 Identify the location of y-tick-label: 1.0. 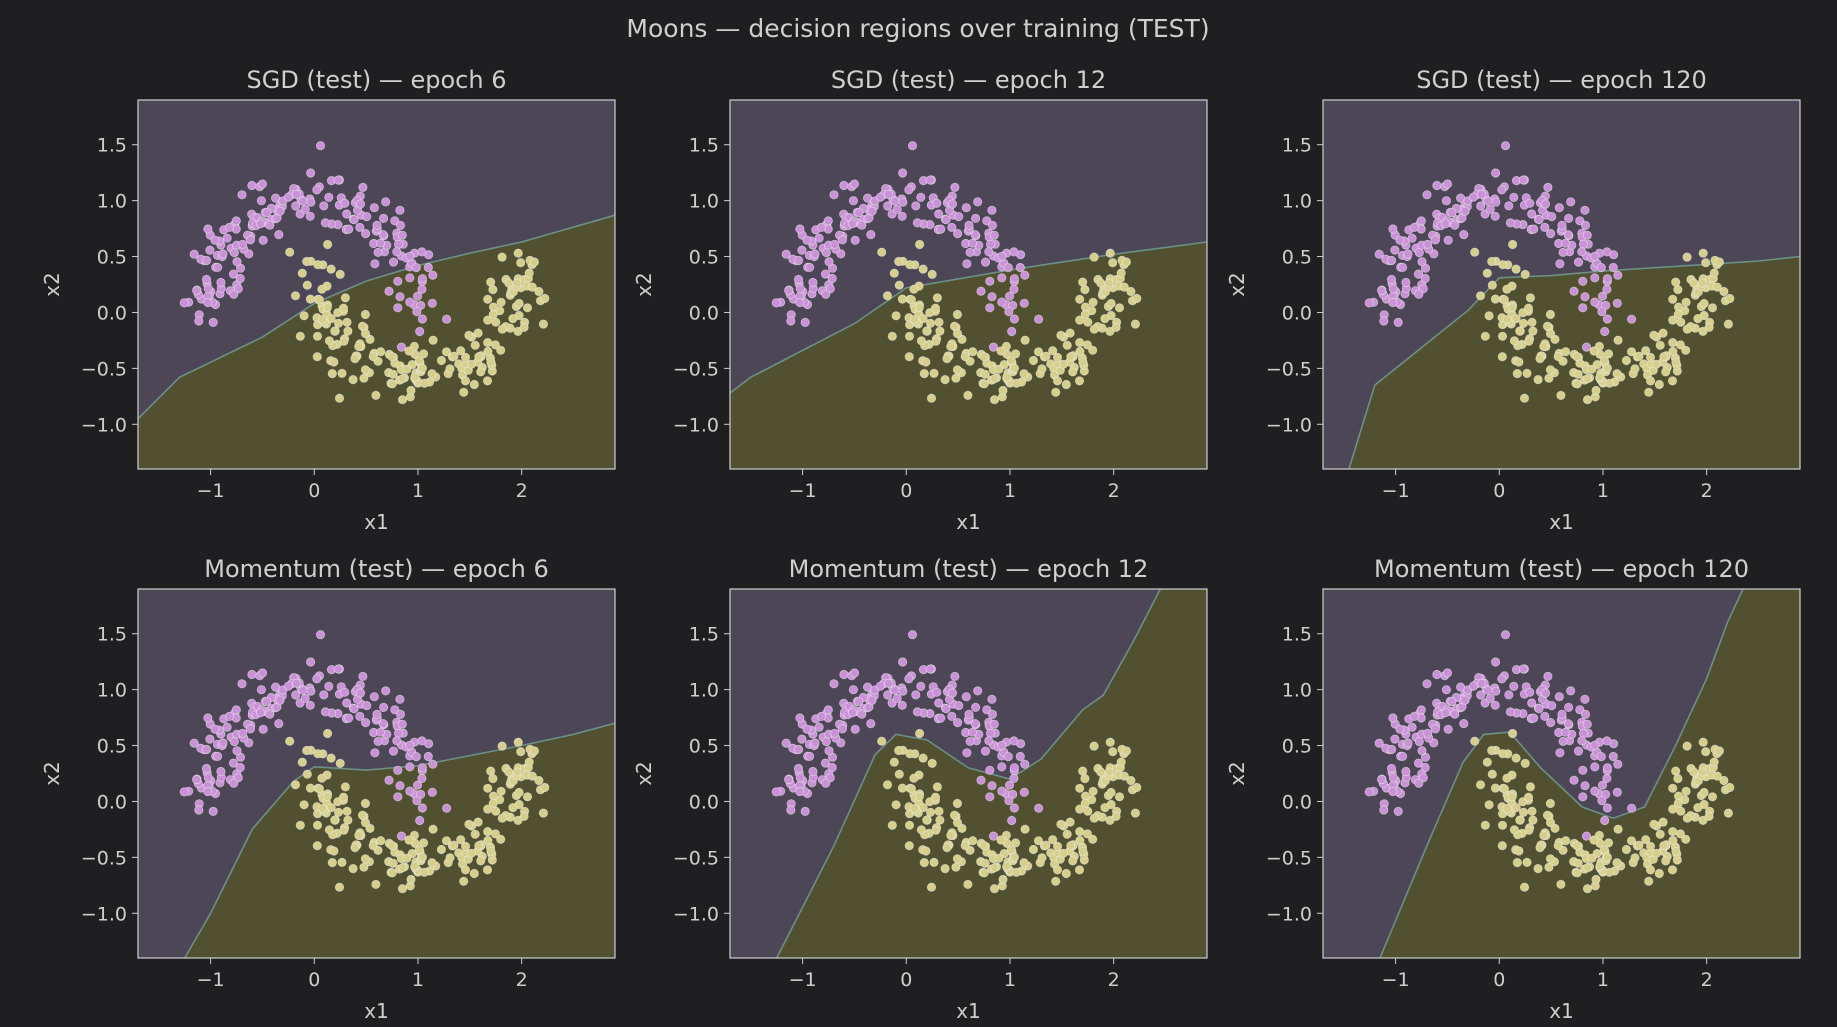
(1297, 691).